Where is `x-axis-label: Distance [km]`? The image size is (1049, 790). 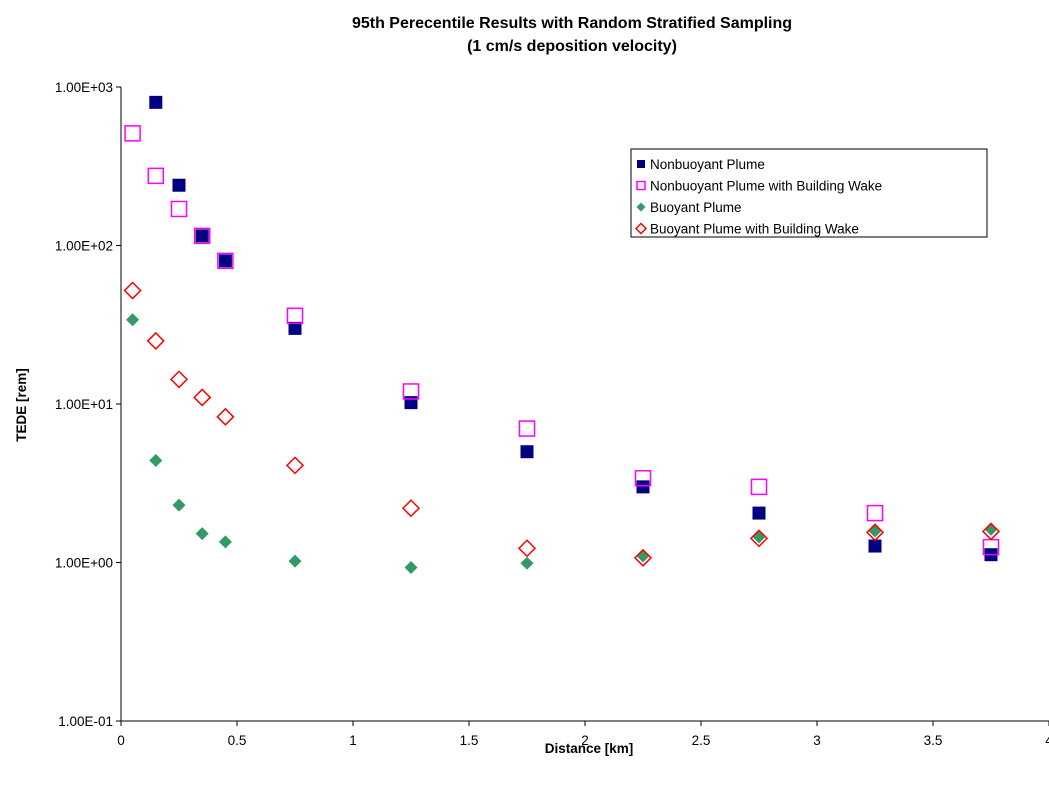 x-axis-label: Distance [km] is located at coordinates (589, 748).